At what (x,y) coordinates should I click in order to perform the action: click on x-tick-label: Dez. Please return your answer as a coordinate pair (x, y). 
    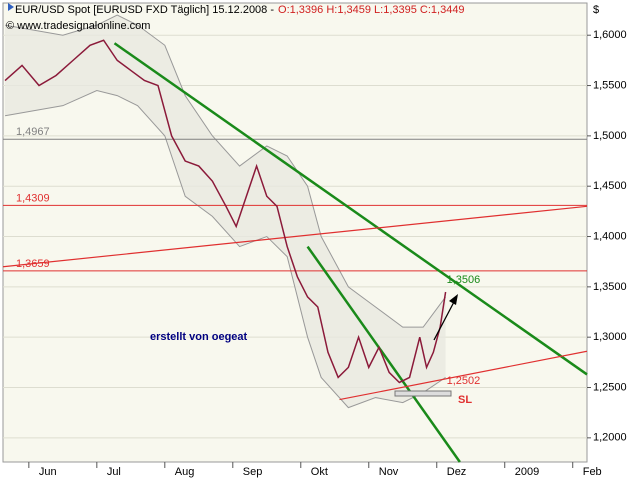
    Looking at the image, I should click on (457, 472).